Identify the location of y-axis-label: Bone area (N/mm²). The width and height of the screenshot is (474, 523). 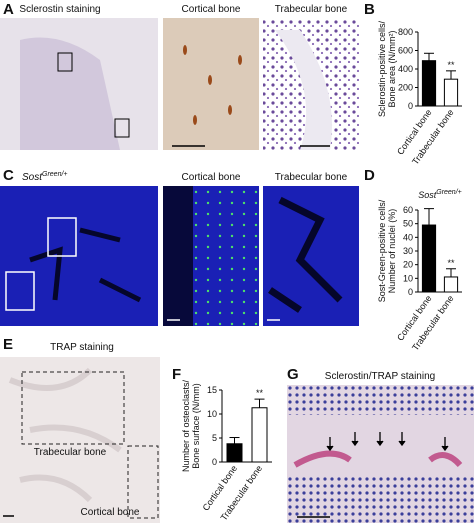
(392, 68).